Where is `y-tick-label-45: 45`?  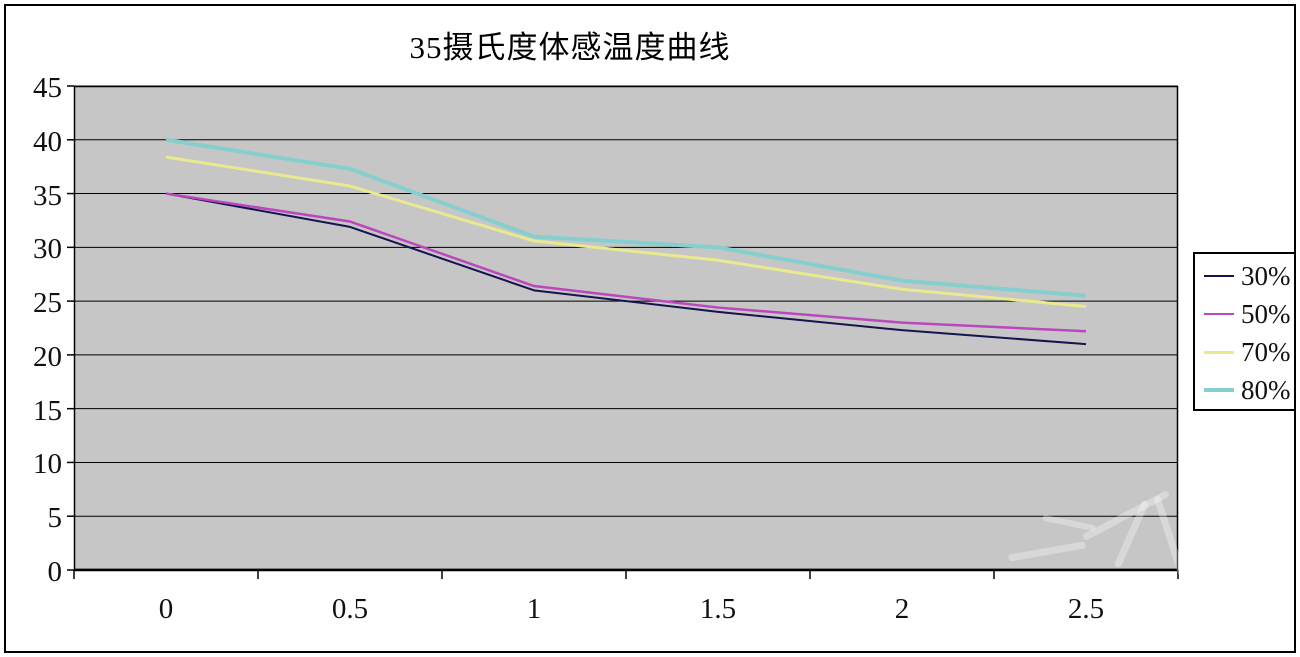 y-tick-label-45: 45 is located at coordinates (47, 88).